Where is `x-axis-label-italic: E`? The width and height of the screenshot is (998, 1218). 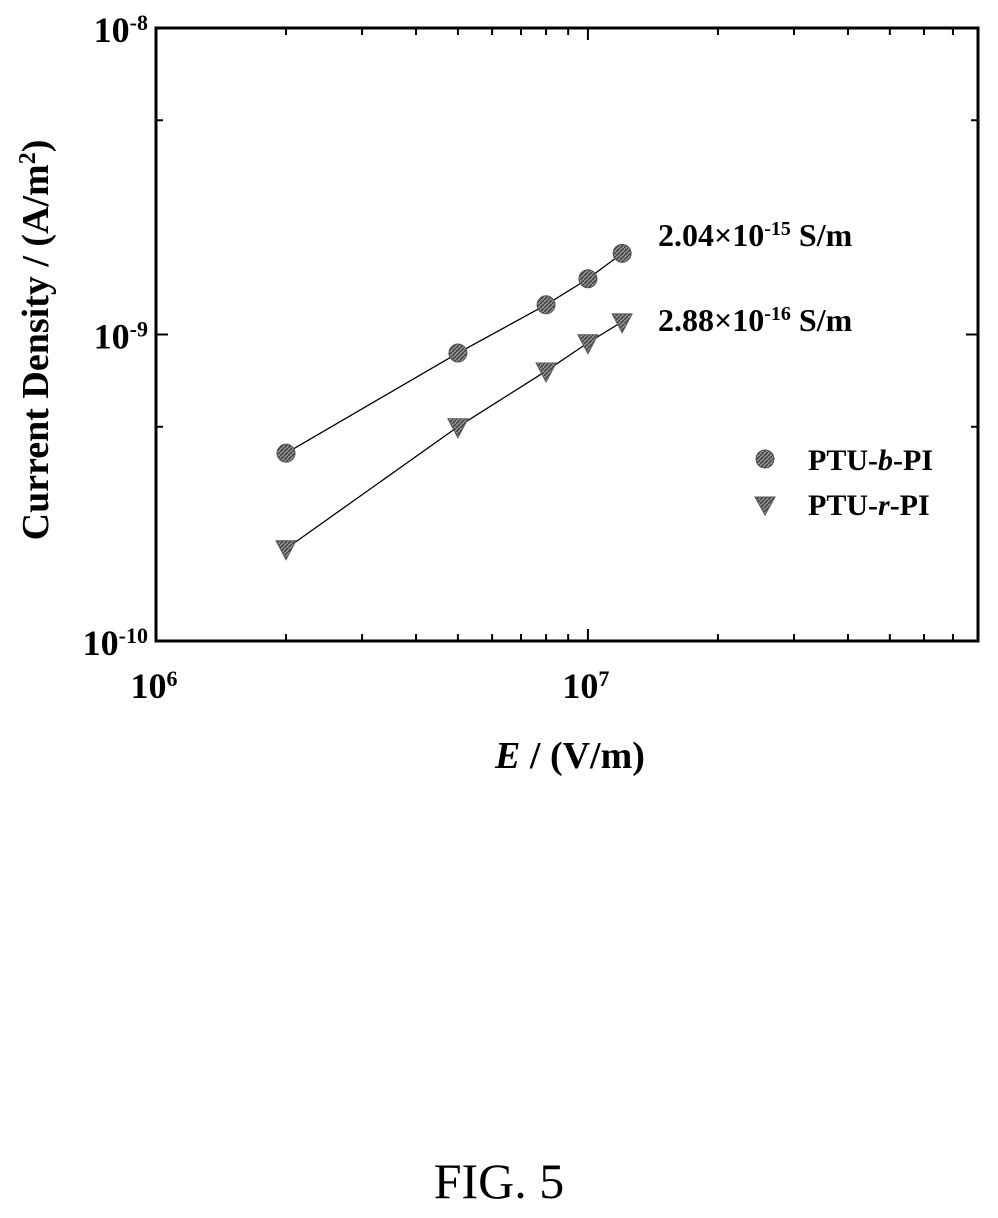
x-axis-label-italic: E is located at coordinates (507, 756).